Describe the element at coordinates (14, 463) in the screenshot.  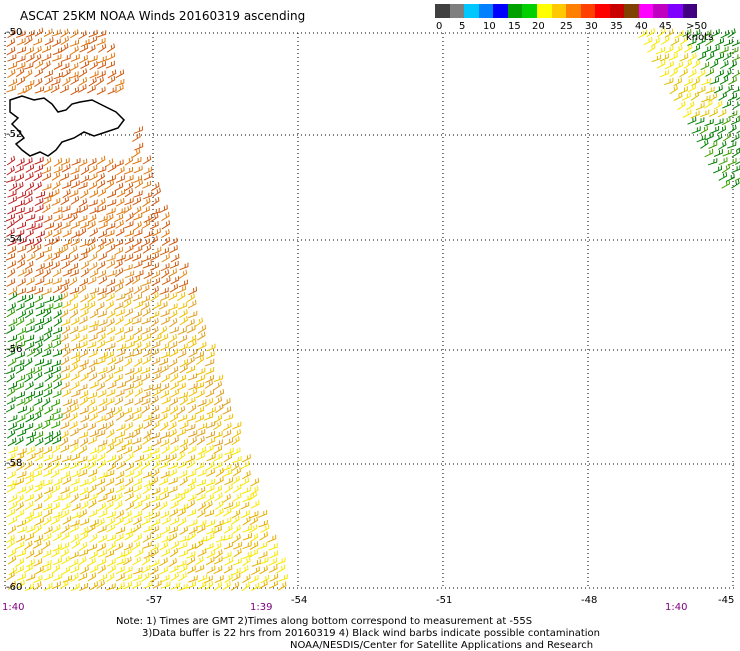
I see `lat-label: -58` at that location.